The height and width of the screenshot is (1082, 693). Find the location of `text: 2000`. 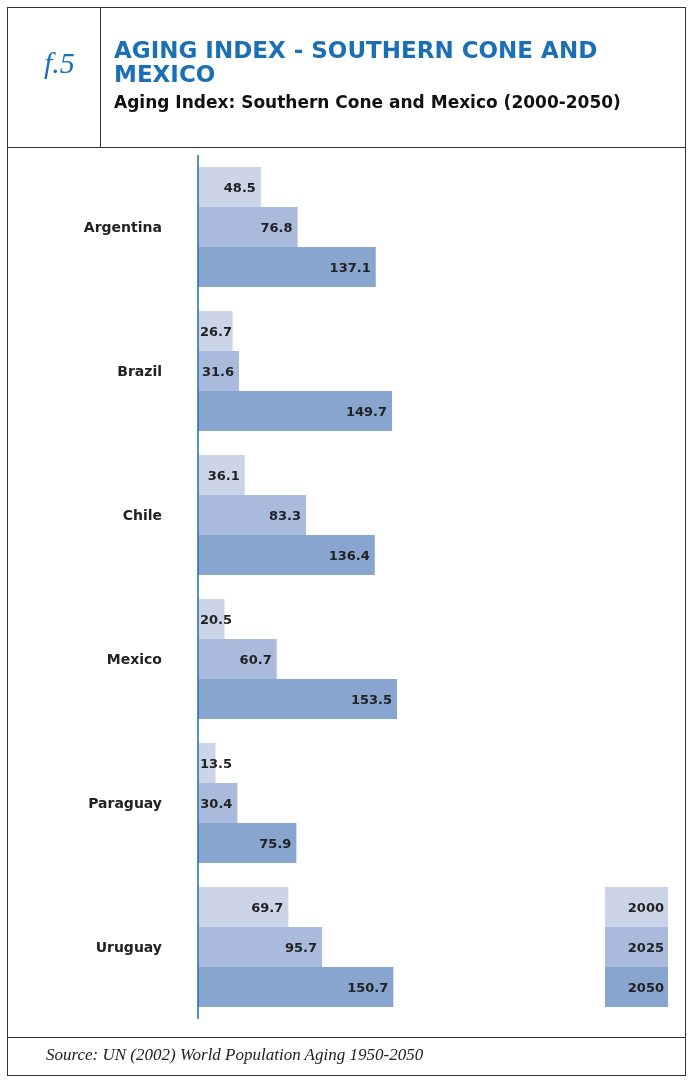

text: 2000 is located at coordinates (636, 907).